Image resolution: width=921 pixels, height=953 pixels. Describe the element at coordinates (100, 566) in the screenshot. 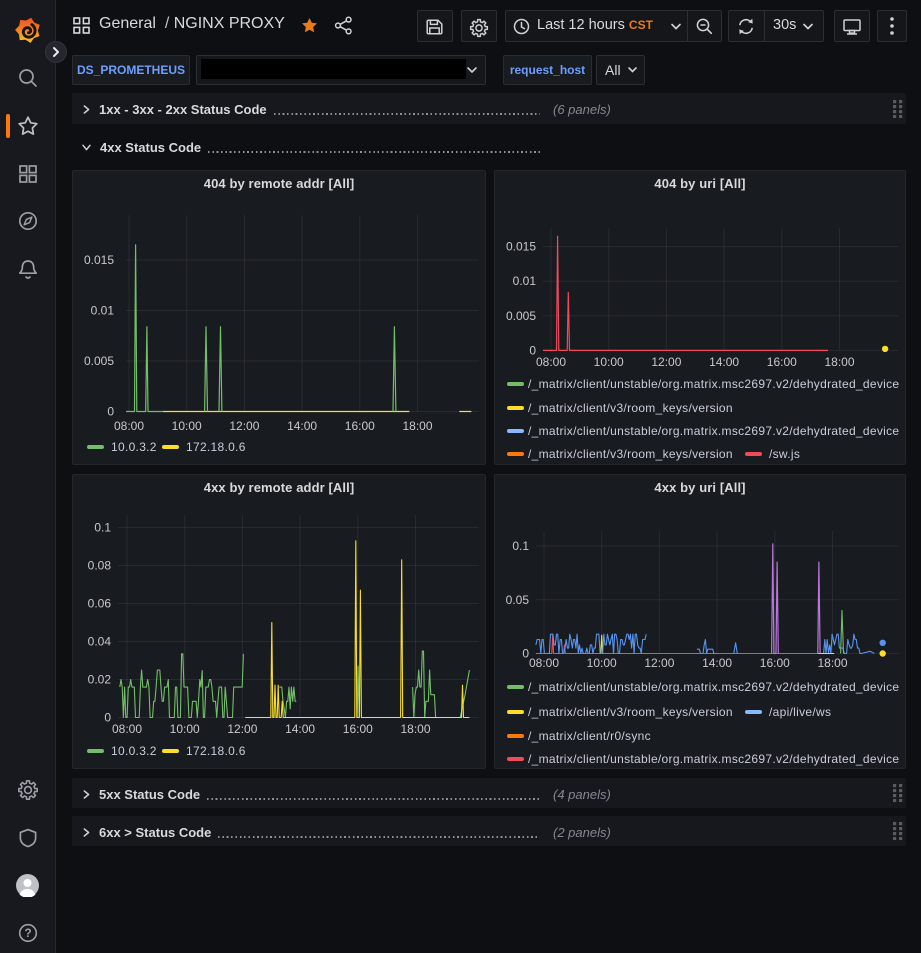

I see `svg-text: 0.08` at that location.